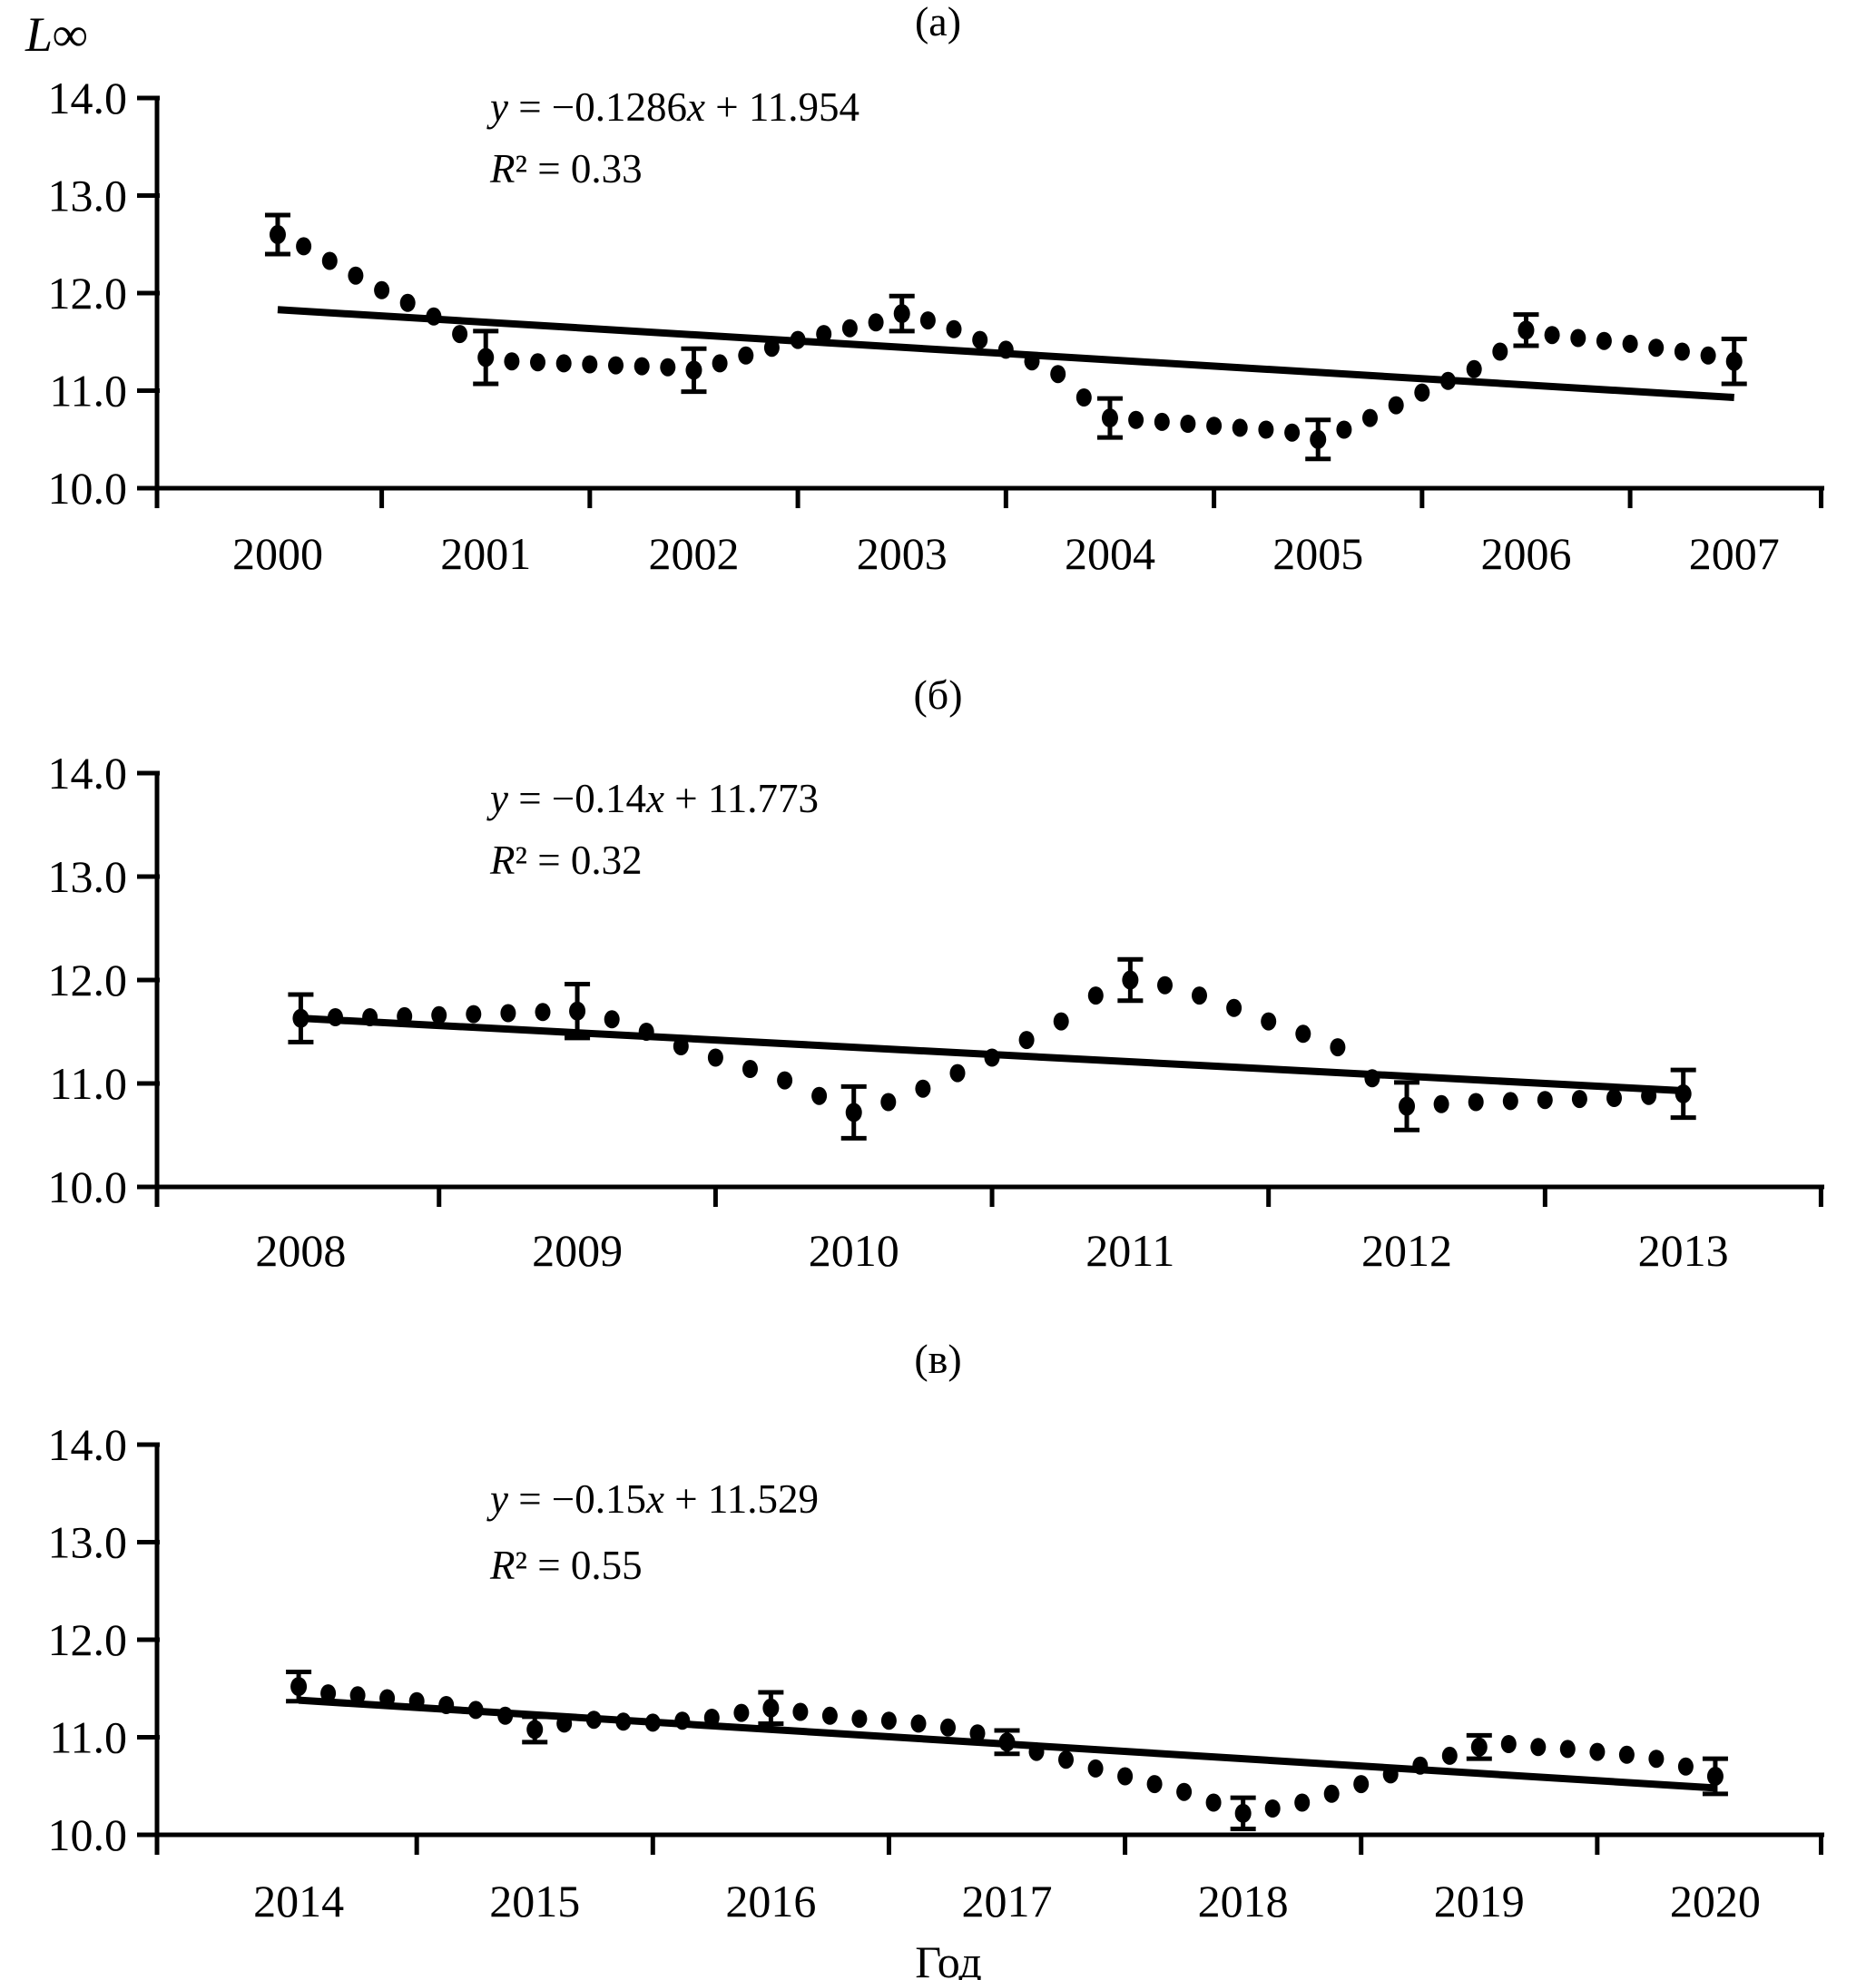  Describe the element at coordinates (566, 168) in the screenshot. I see `panel-a-r-squared: R² = 0.33` at that location.